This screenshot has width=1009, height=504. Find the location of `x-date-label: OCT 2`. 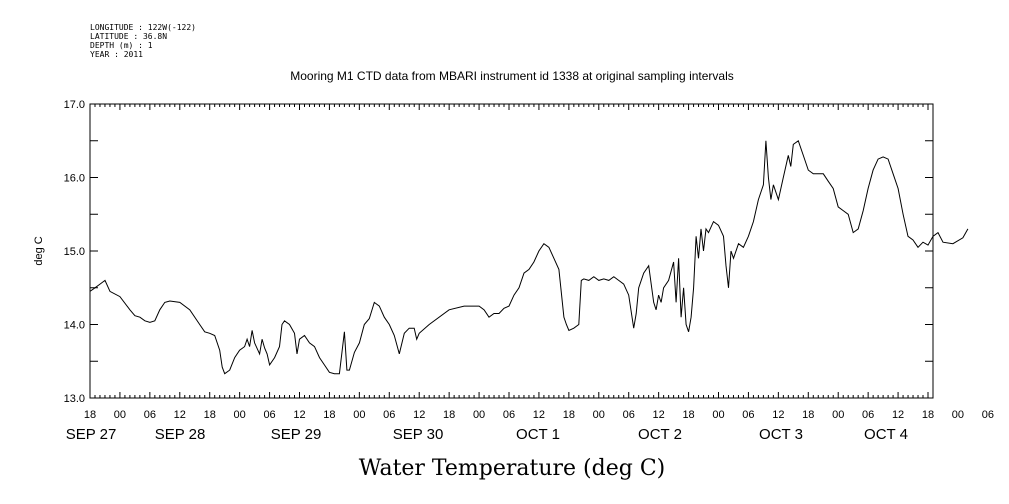

x-date-label: OCT 2 is located at coordinates (660, 434).